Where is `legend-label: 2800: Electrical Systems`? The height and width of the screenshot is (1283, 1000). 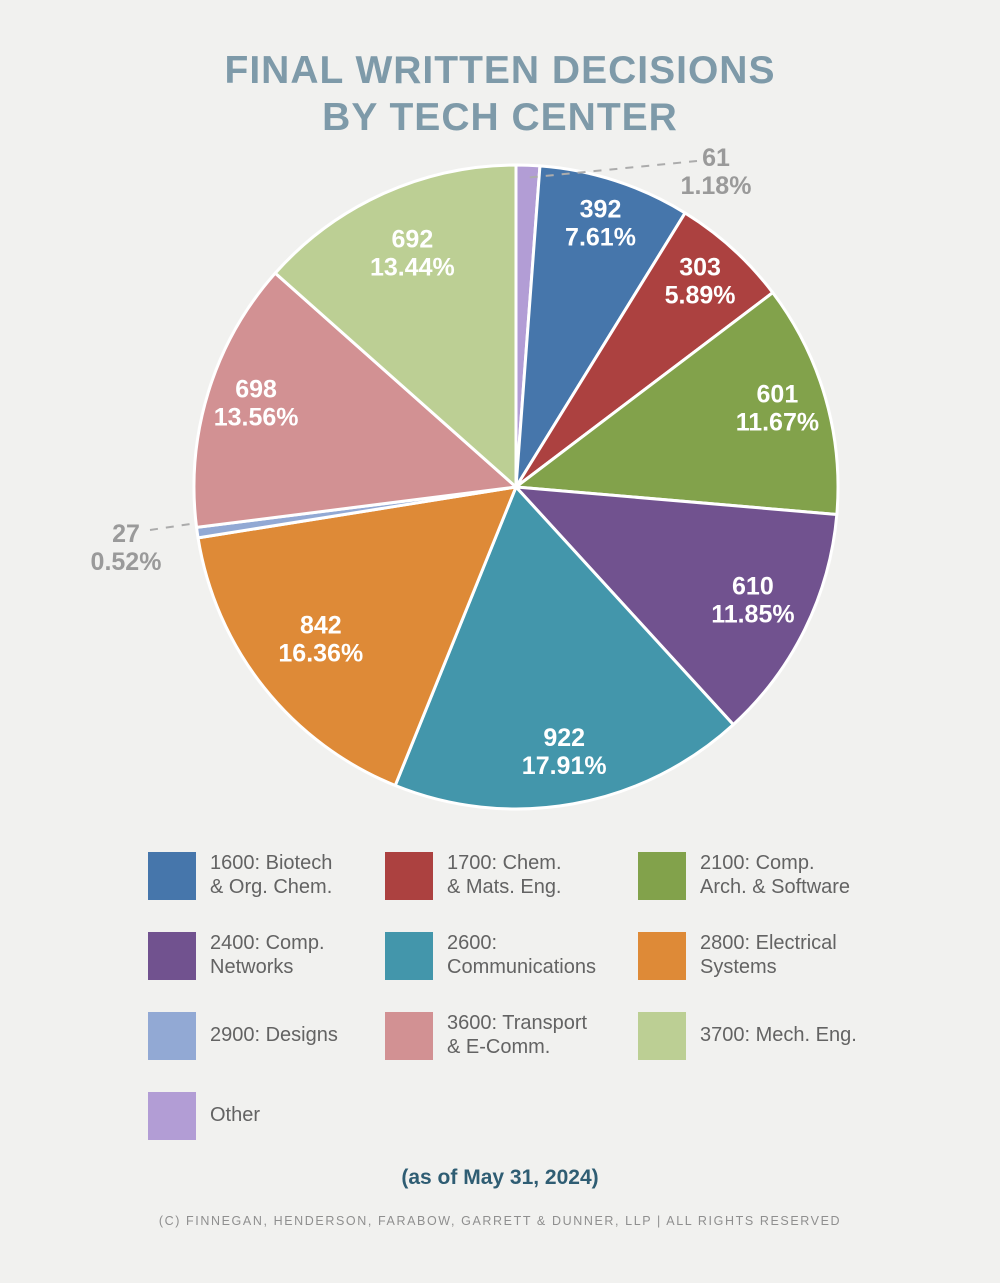 legend-label: 2800: Electrical Systems is located at coordinates (768, 955).